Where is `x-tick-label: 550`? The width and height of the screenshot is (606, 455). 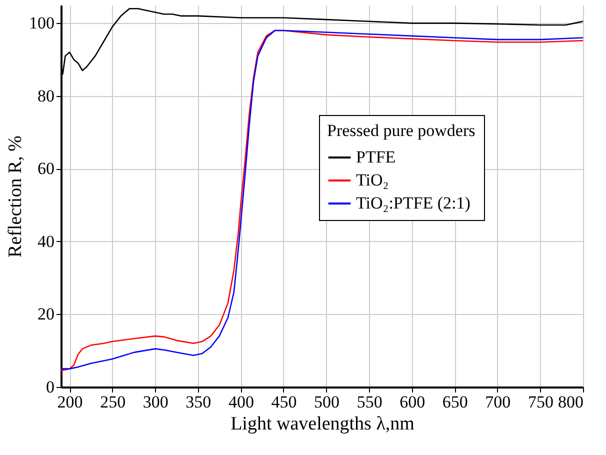
x-tick-label: 550 is located at coordinates (369, 402).